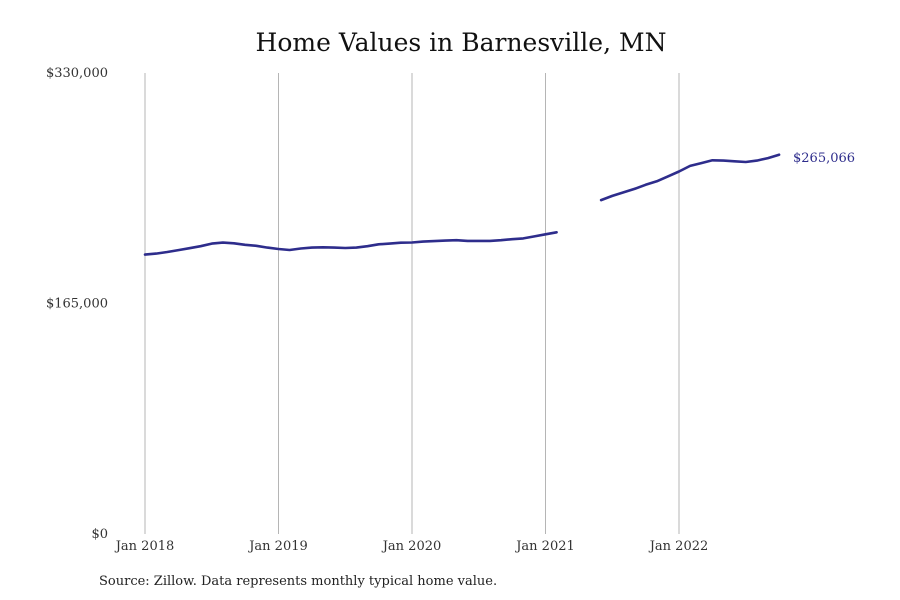 This screenshot has width=900, height=600. Describe the element at coordinates (144, 546) in the screenshot. I see `x-tick-label-0: Jan 2018` at that location.